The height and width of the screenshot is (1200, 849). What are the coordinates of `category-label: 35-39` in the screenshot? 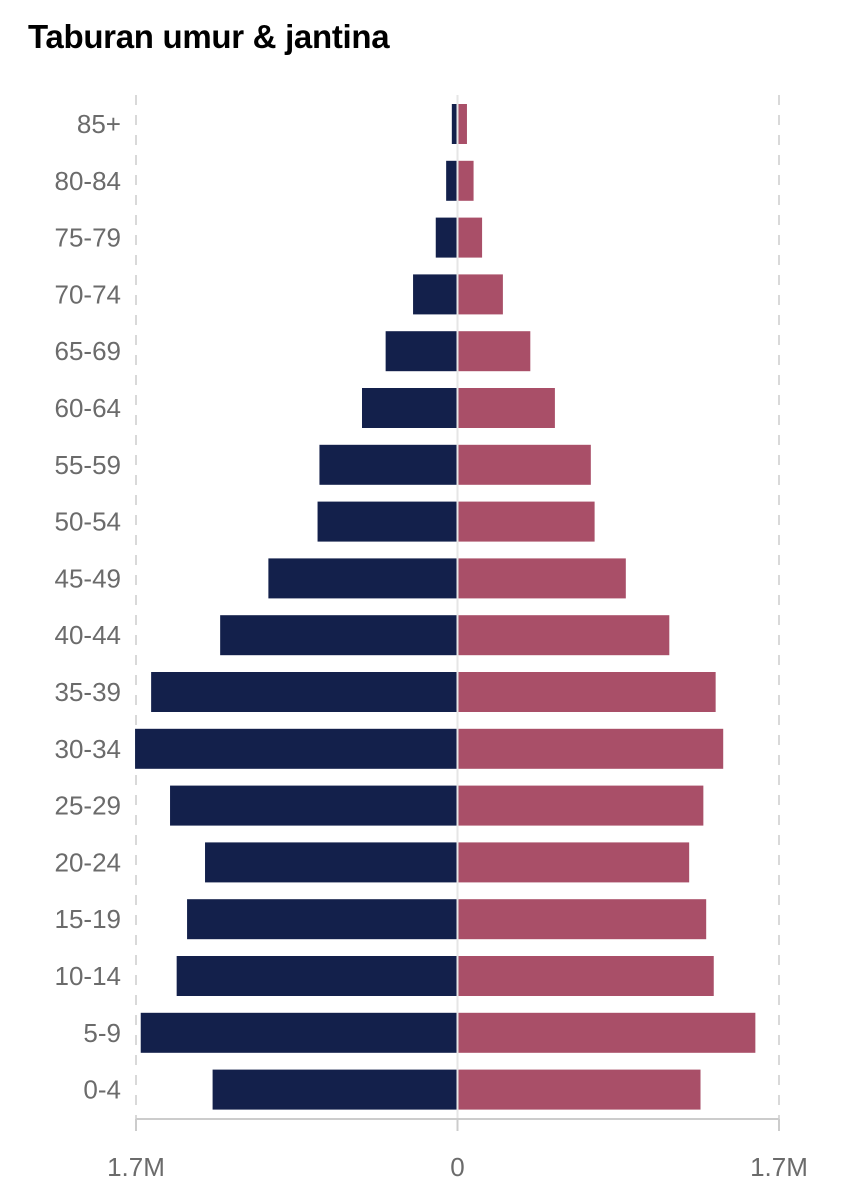 It's located at (88, 692).